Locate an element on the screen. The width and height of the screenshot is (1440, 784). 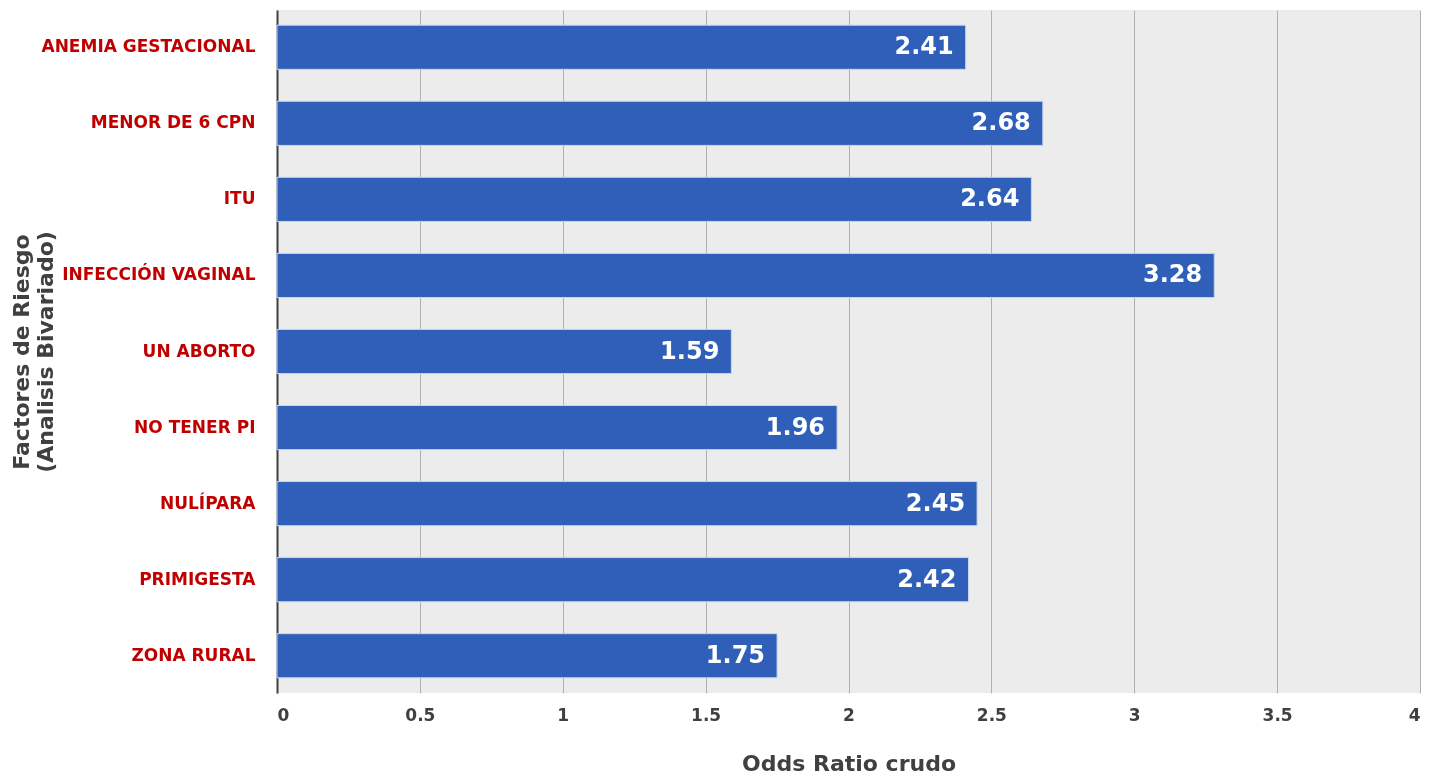
y-tick-label: MENOR DE 6 CPN is located at coordinates (173, 122).